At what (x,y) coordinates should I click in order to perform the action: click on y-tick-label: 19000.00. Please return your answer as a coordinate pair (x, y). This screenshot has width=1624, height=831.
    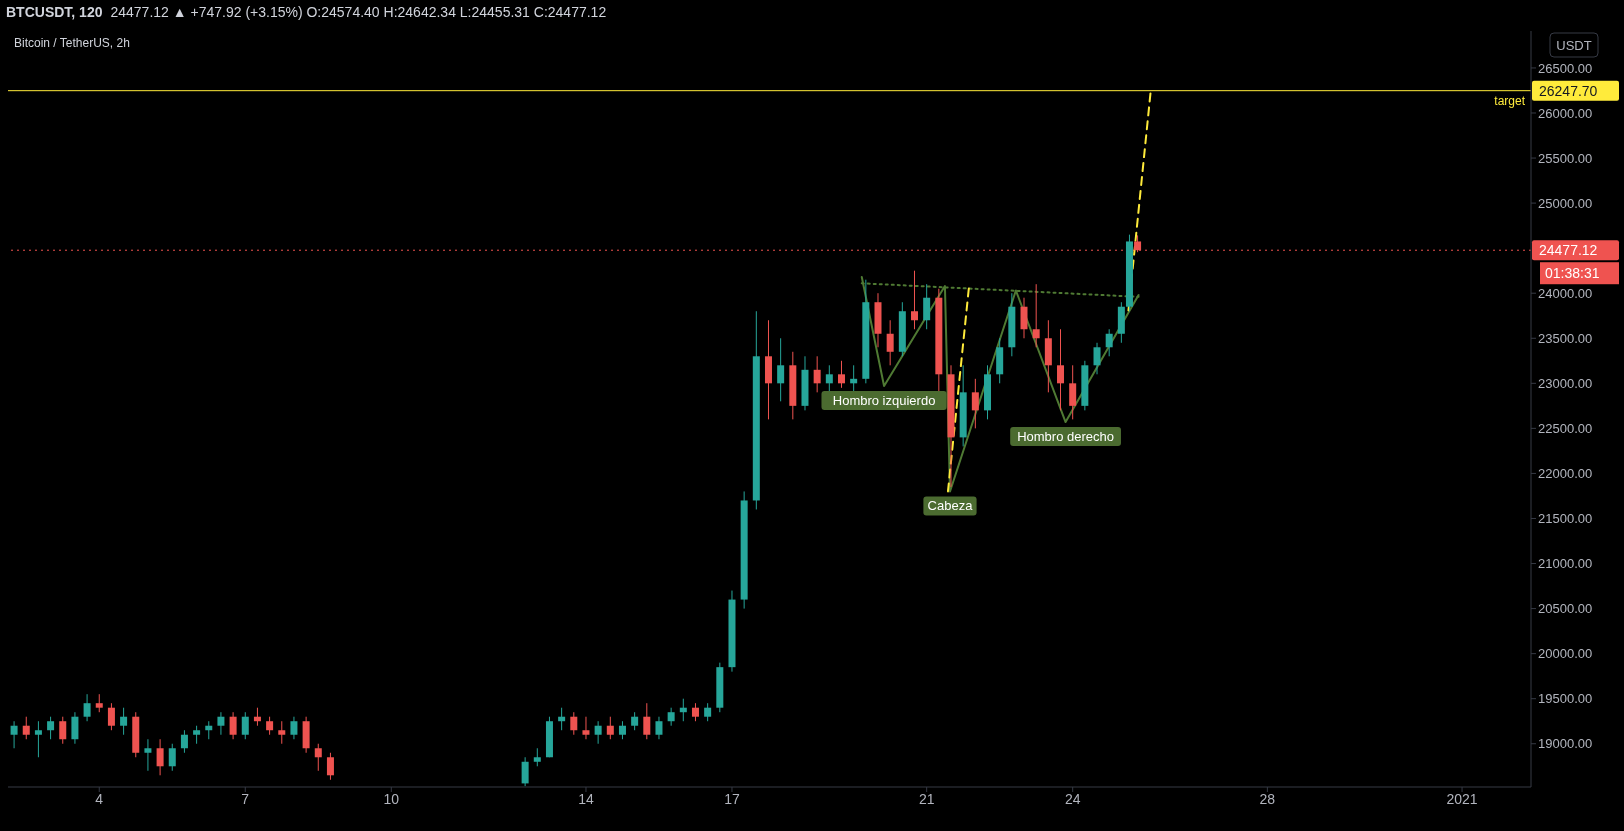
    Looking at the image, I should click on (1565, 744).